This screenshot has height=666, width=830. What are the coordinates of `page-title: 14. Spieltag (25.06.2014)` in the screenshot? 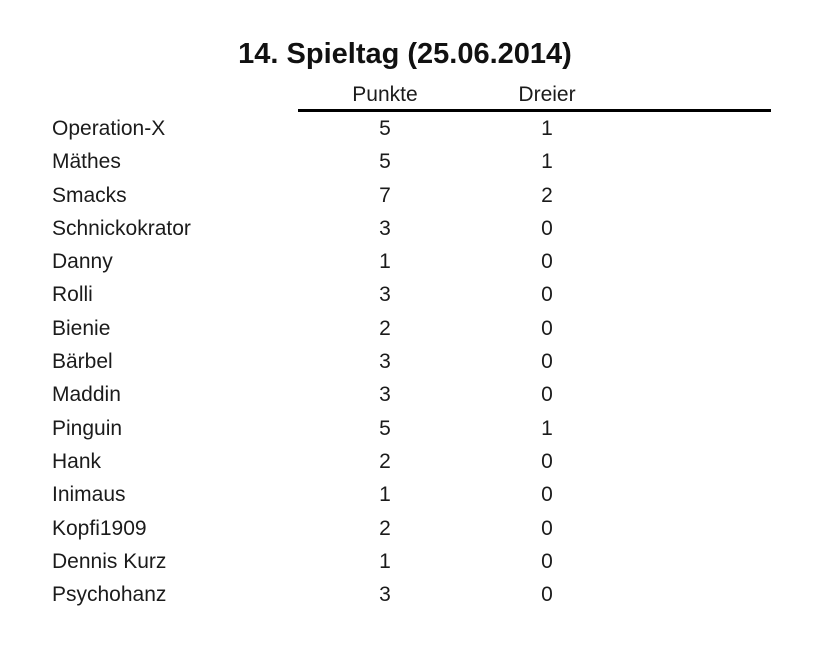 It's located at (405, 54).